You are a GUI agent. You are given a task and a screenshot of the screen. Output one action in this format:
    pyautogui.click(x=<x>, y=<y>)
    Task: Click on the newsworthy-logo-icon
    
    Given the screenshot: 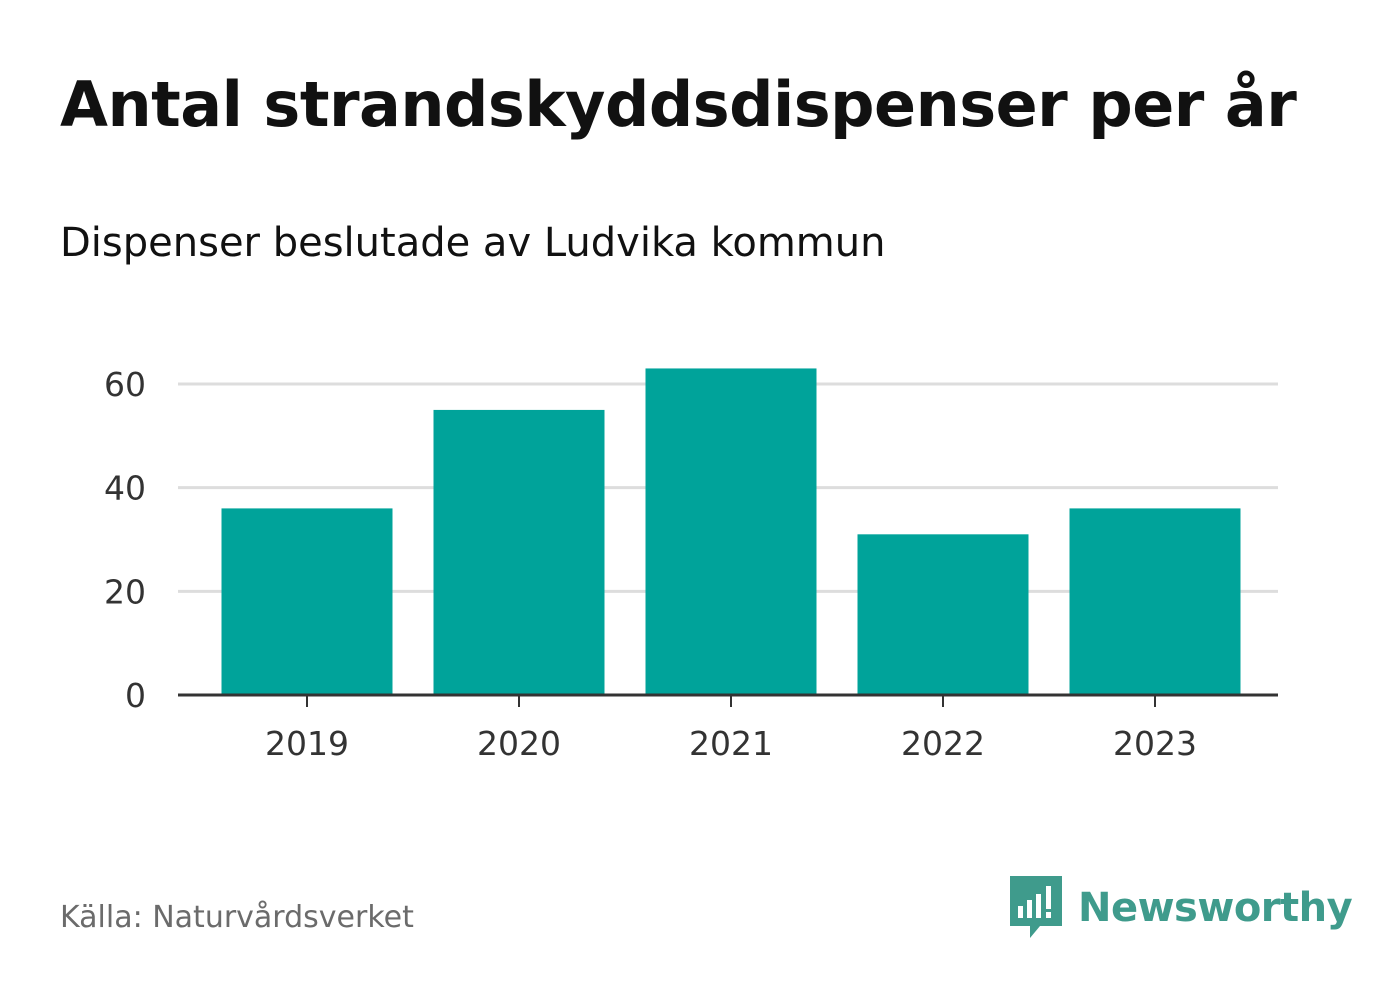 What is the action you would take?
    pyautogui.click(x=1036, y=907)
    